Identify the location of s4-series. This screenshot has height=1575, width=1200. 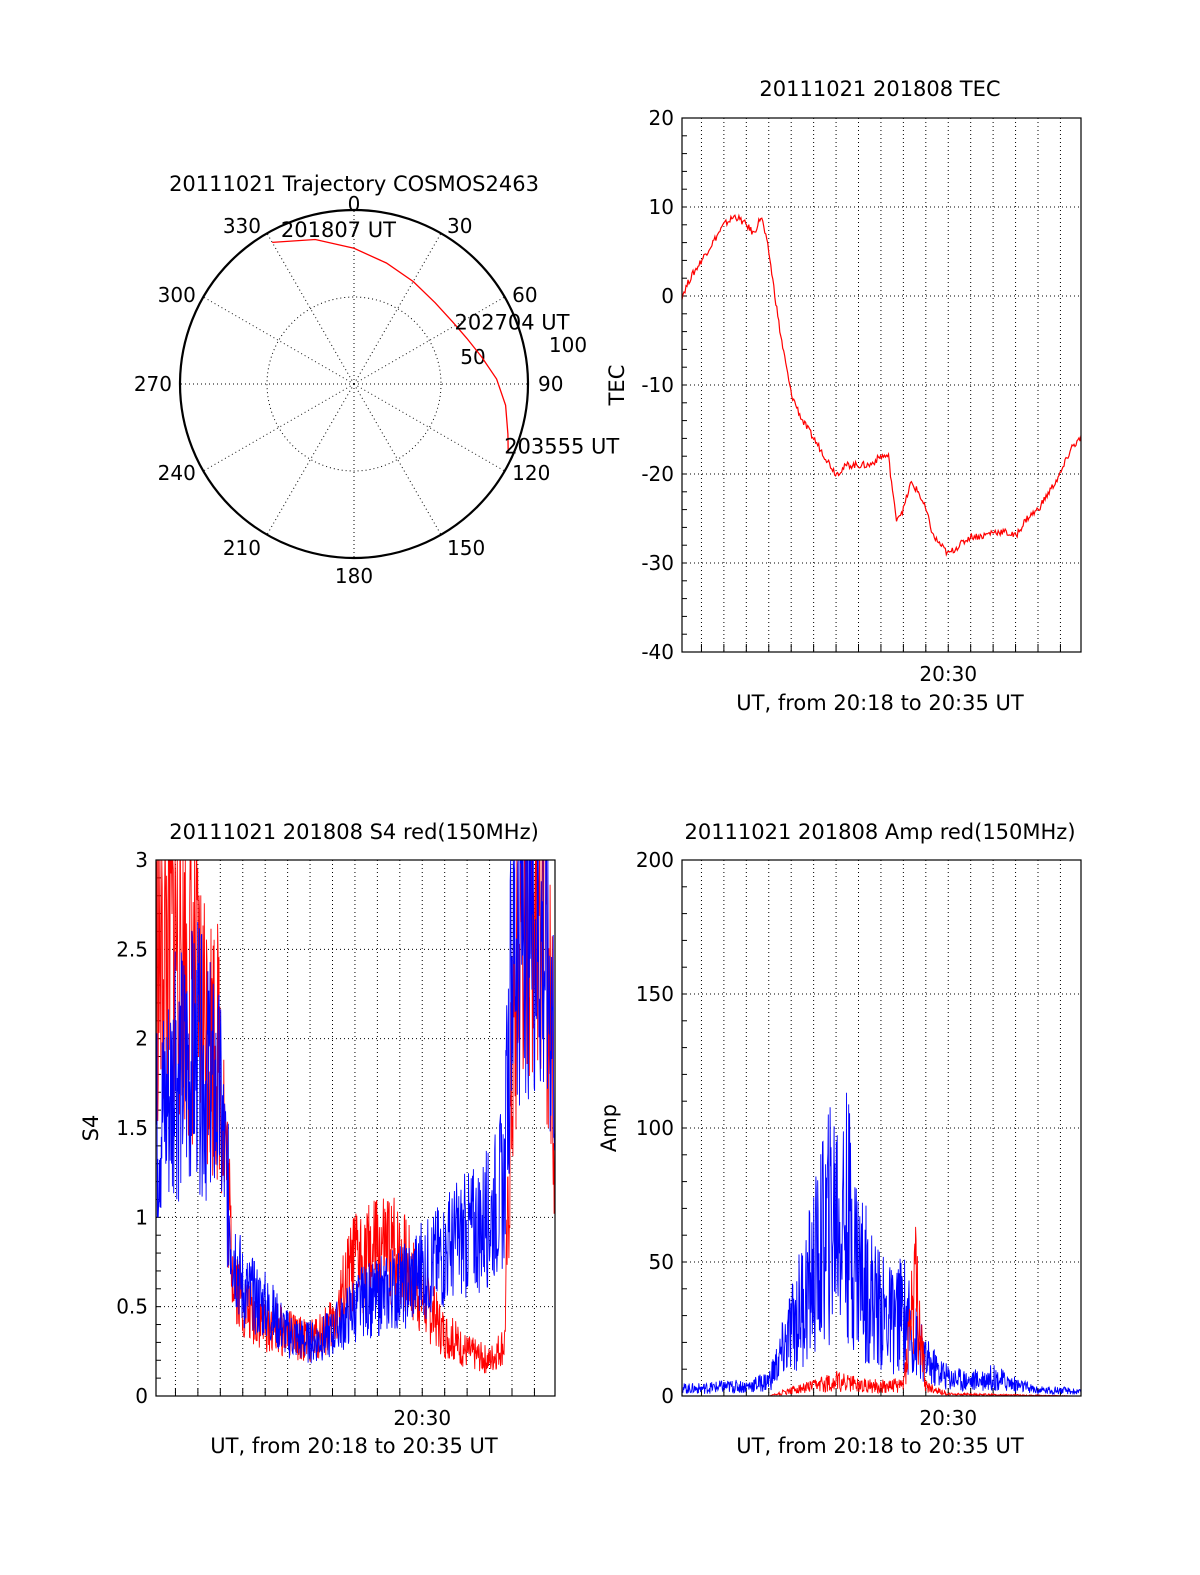
(355, 1116).